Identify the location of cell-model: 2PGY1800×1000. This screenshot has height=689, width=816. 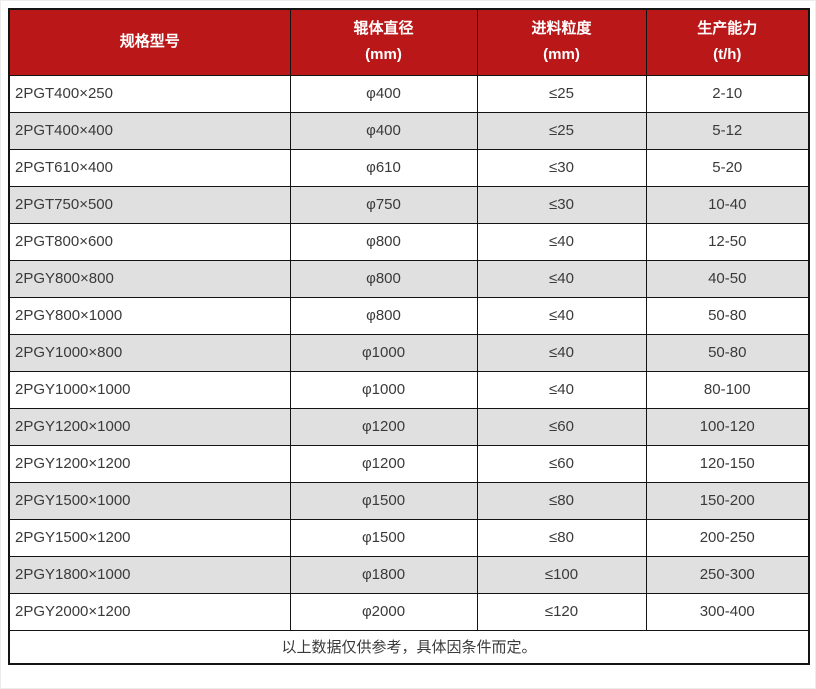
(149, 574).